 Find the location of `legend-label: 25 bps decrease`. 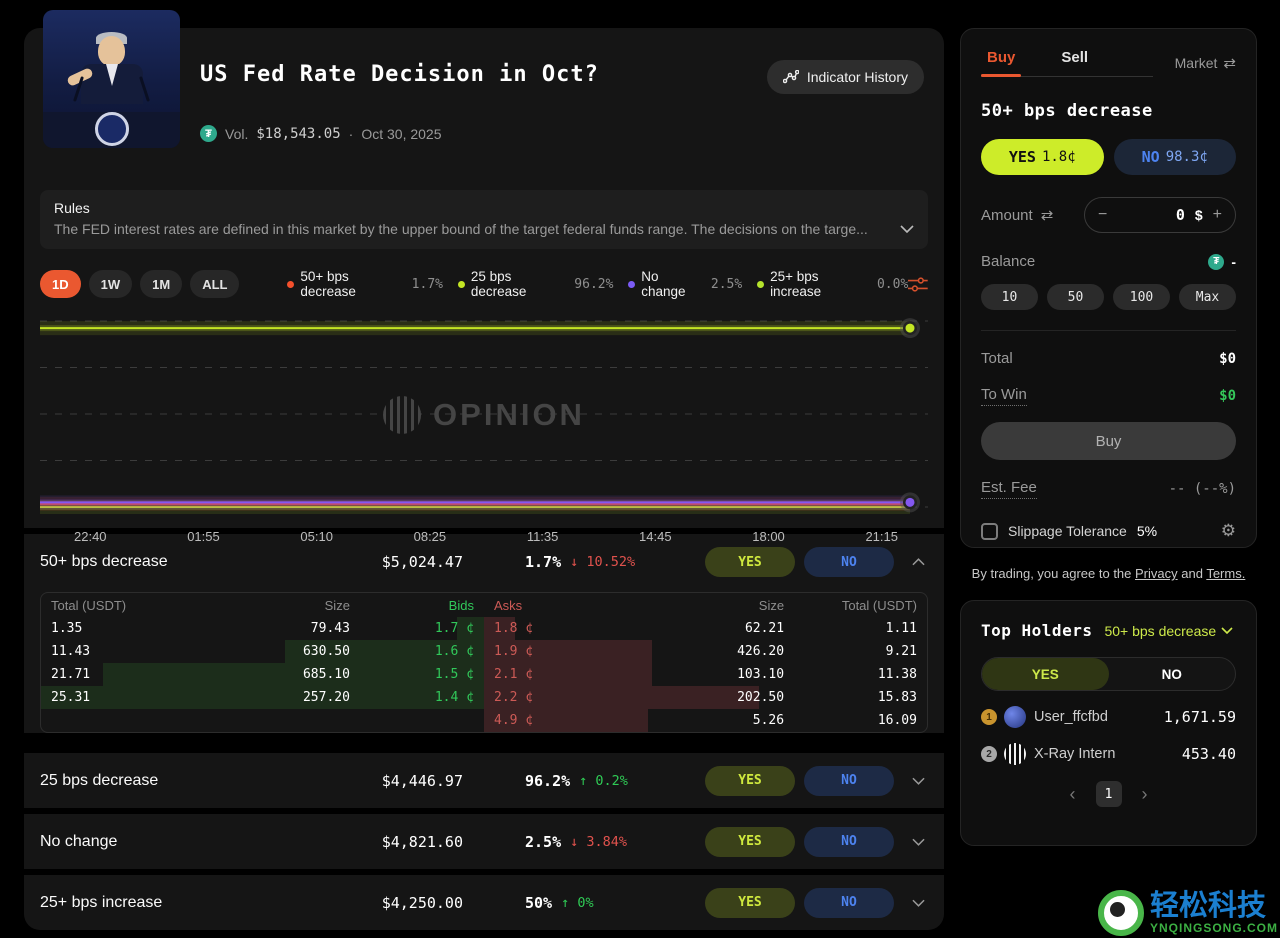

legend-label: 25 bps decrease is located at coordinates (498, 284).